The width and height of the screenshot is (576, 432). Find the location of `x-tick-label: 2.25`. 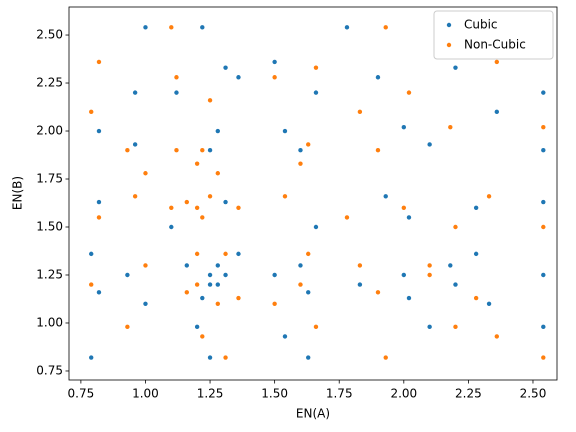

x-tick-label: 2.25 is located at coordinates (468, 394).